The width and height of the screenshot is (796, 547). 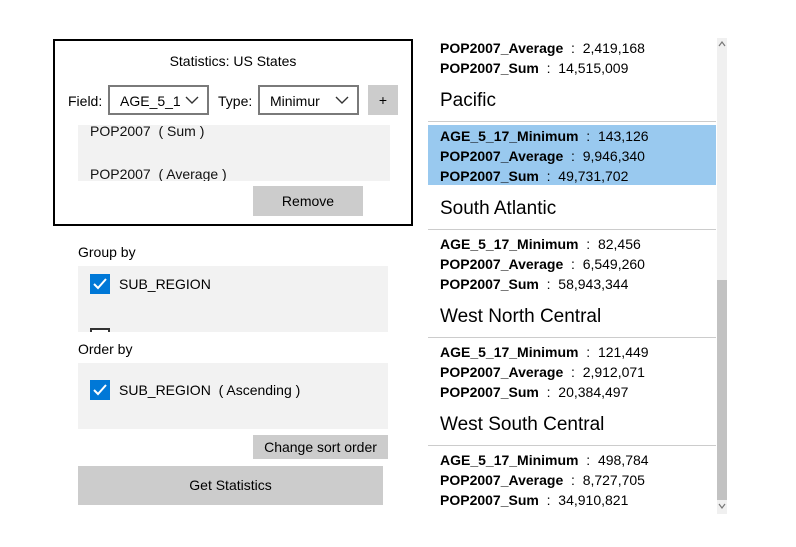 What do you see at coordinates (235, 101) in the screenshot?
I see `type-label: Type:` at bounding box center [235, 101].